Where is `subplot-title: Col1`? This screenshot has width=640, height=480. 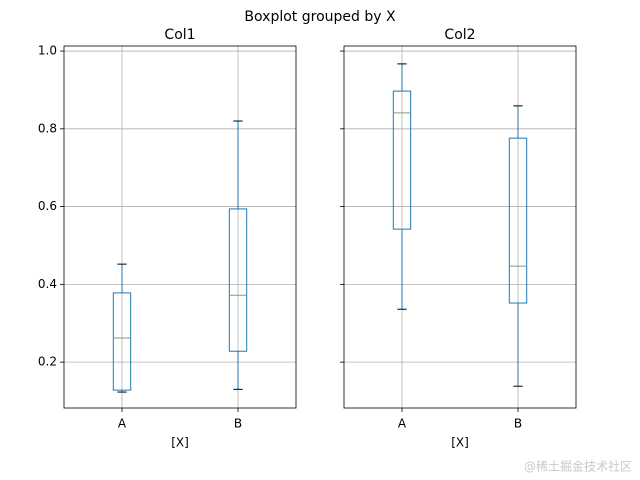 subplot-title: Col1 is located at coordinates (179, 35).